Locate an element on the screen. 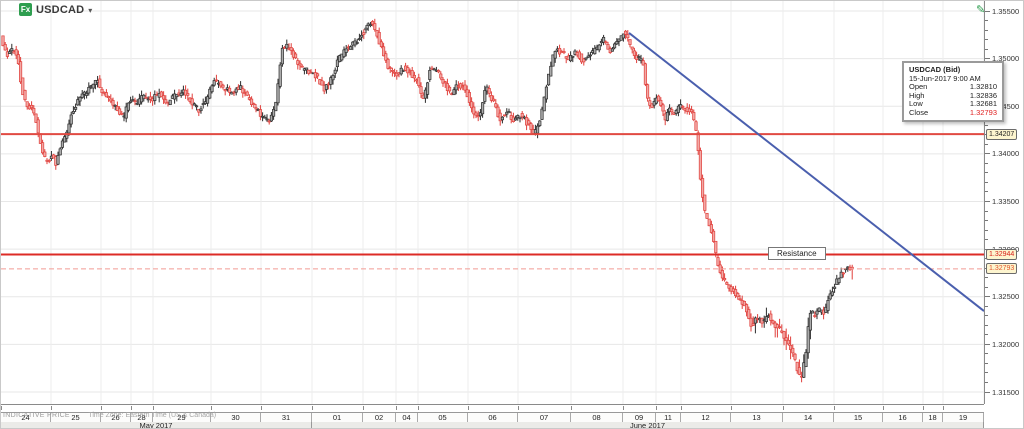 The image size is (1024, 429). resistance-annotation: Resistance is located at coordinates (797, 254).